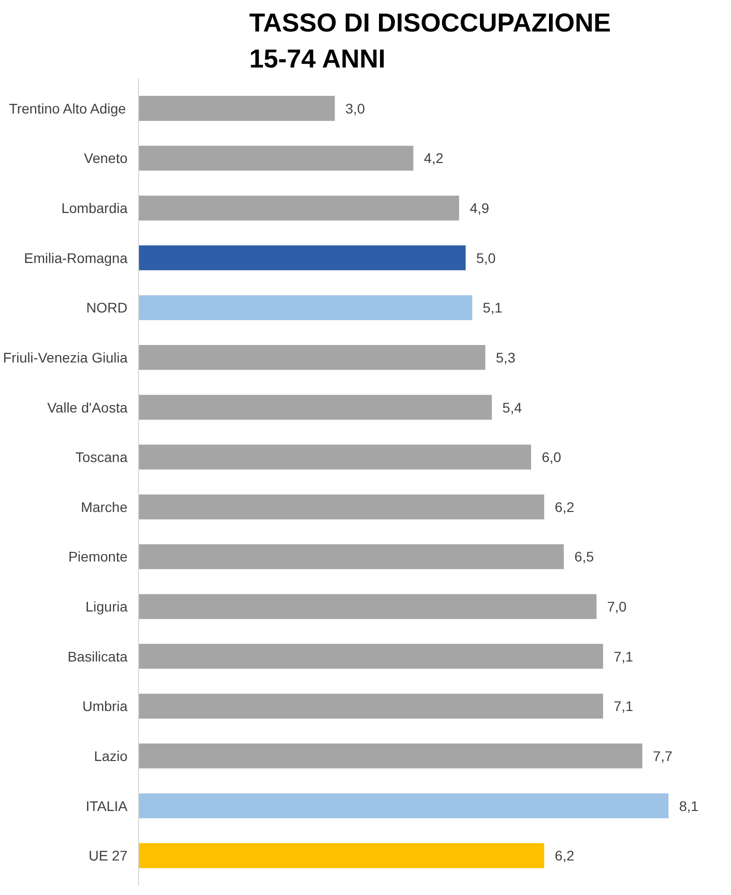  Describe the element at coordinates (512, 407) in the screenshot. I see `data-label: 5,4` at that location.